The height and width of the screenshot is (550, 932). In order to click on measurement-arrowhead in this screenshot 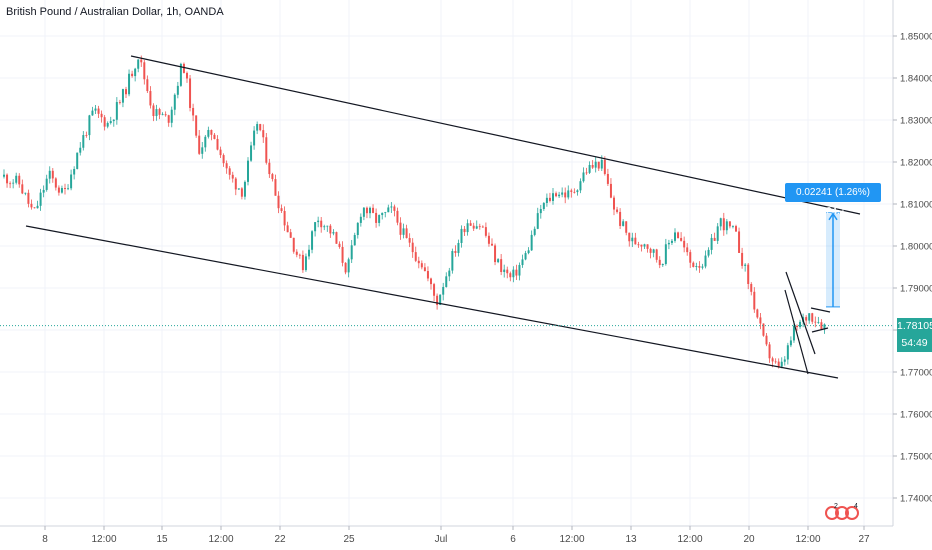, I will do `click(833, 216)`.